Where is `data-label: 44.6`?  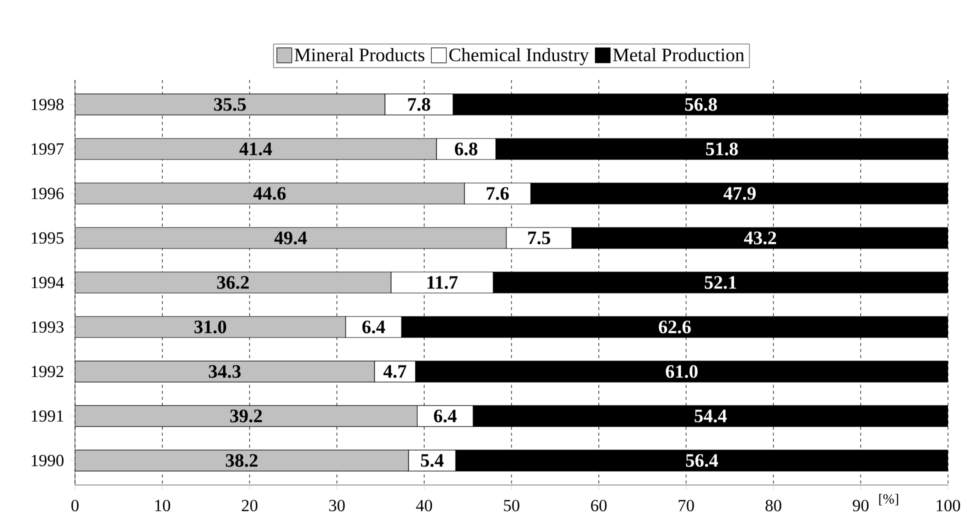
data-label: 44.6 is located at coordinates (269, 193).